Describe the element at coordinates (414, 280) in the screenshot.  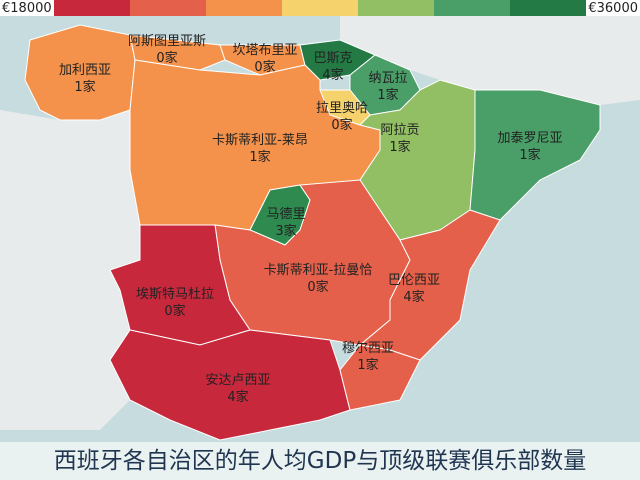
I see `region-name: 巴伦西亚` at that location.